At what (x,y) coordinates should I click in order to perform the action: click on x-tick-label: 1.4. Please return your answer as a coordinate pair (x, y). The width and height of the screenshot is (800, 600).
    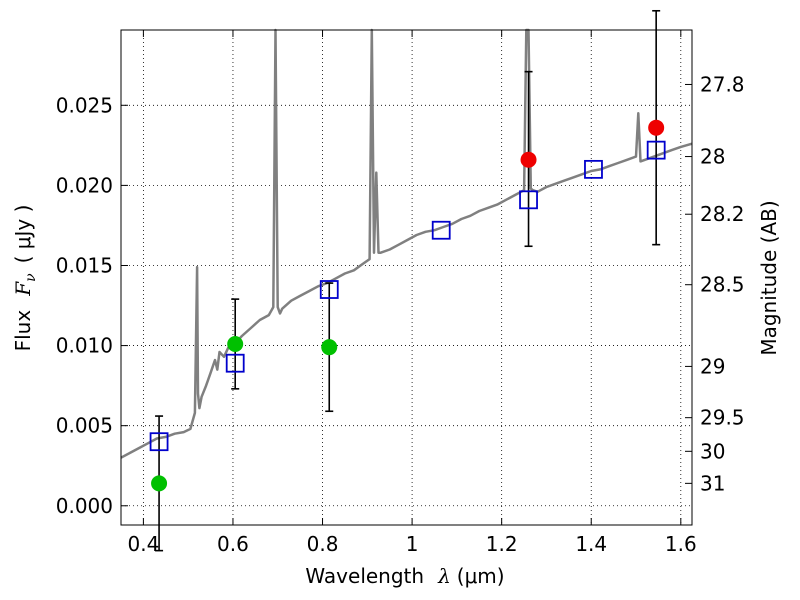
    Looking at the image, I should click on (591, 544).